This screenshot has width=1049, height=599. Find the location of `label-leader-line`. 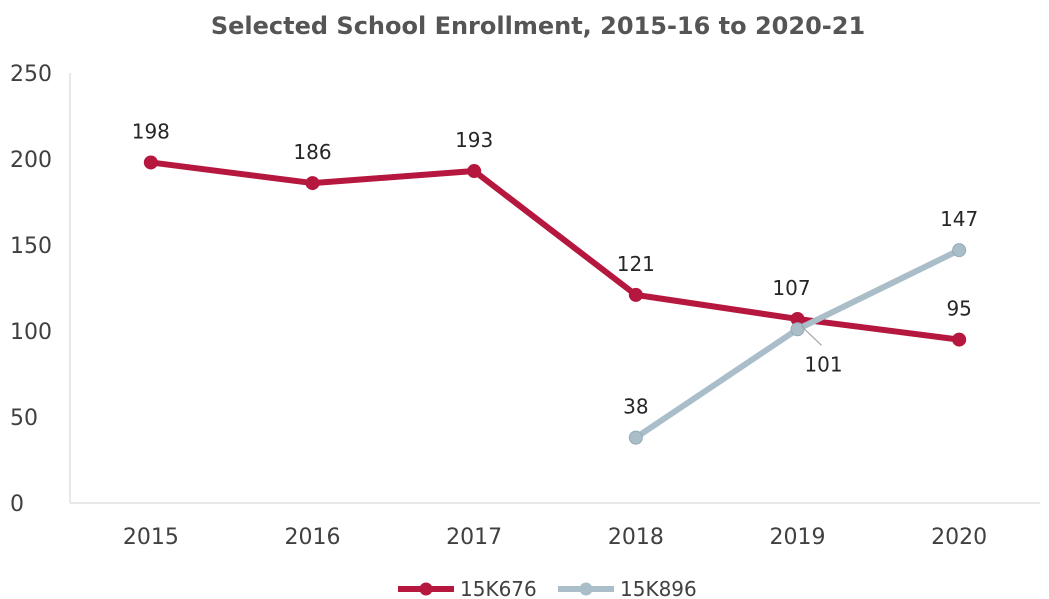

label-leader-line is located at coordinates (811, 335).